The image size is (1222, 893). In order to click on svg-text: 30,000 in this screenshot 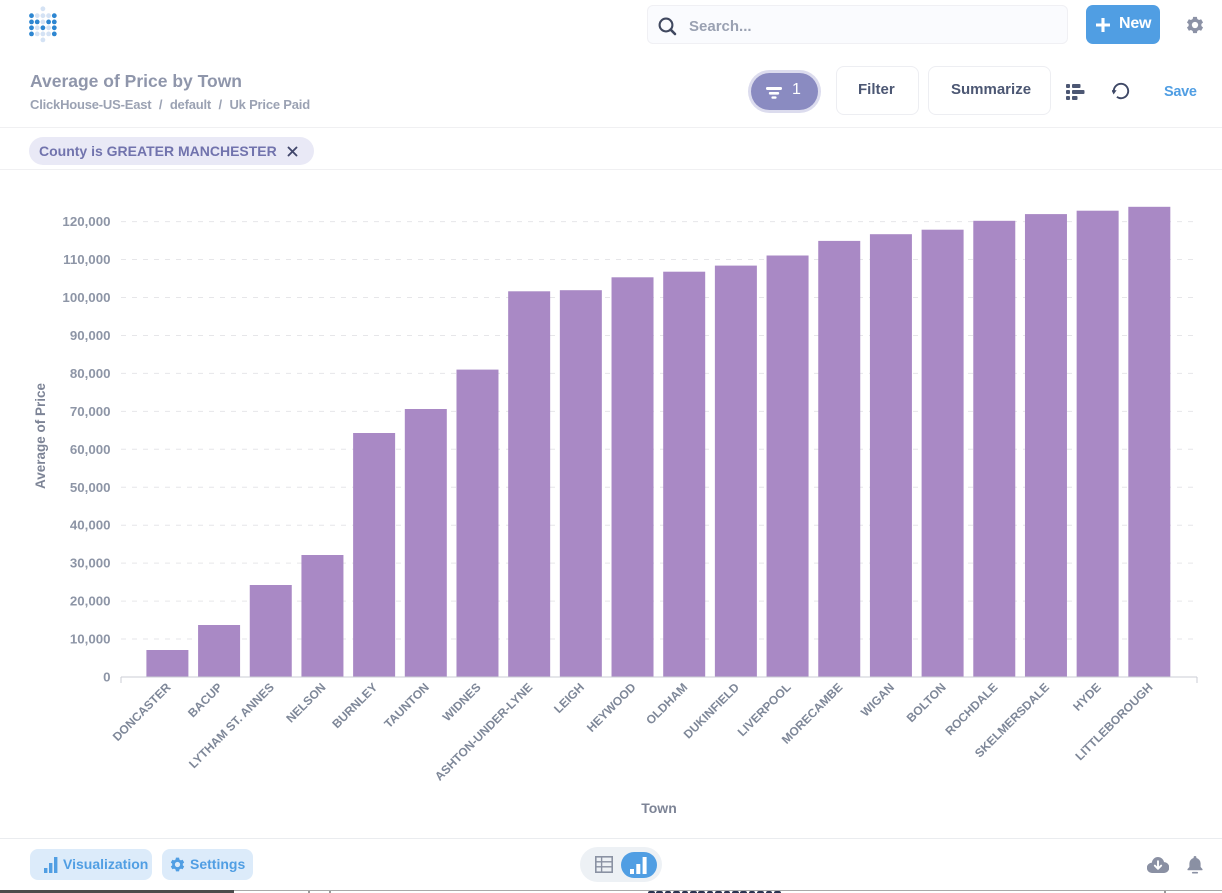, I will do `click(90, 563)`.